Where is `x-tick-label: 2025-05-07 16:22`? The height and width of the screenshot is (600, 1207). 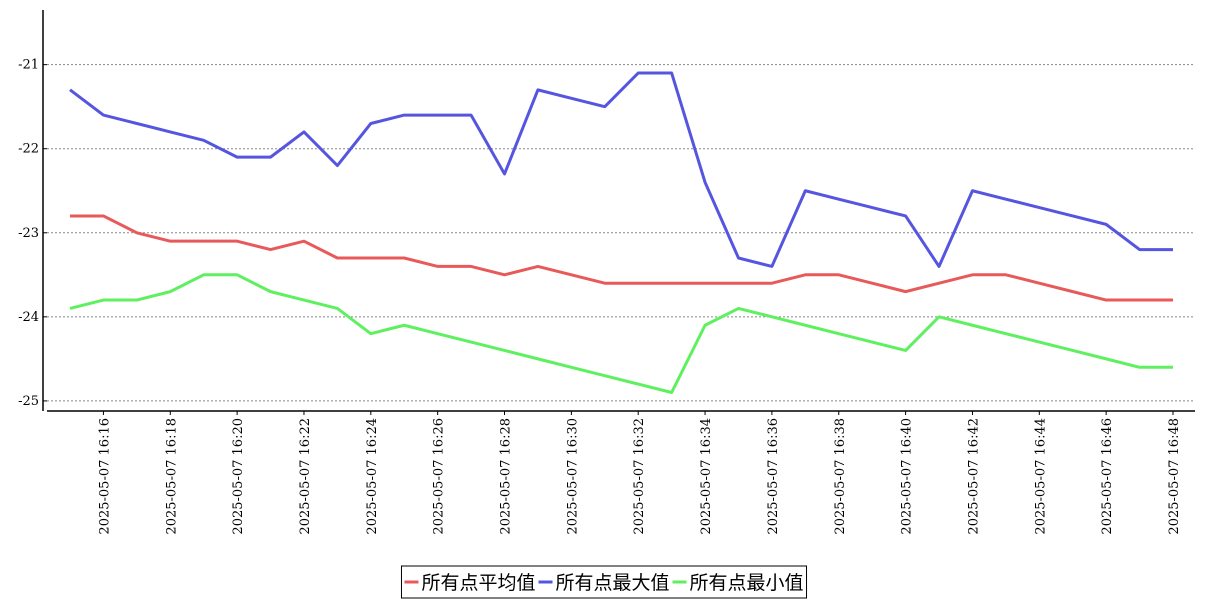
x-tick-label: 2025-05-07 16:22 is located at coordinates (305, 476).